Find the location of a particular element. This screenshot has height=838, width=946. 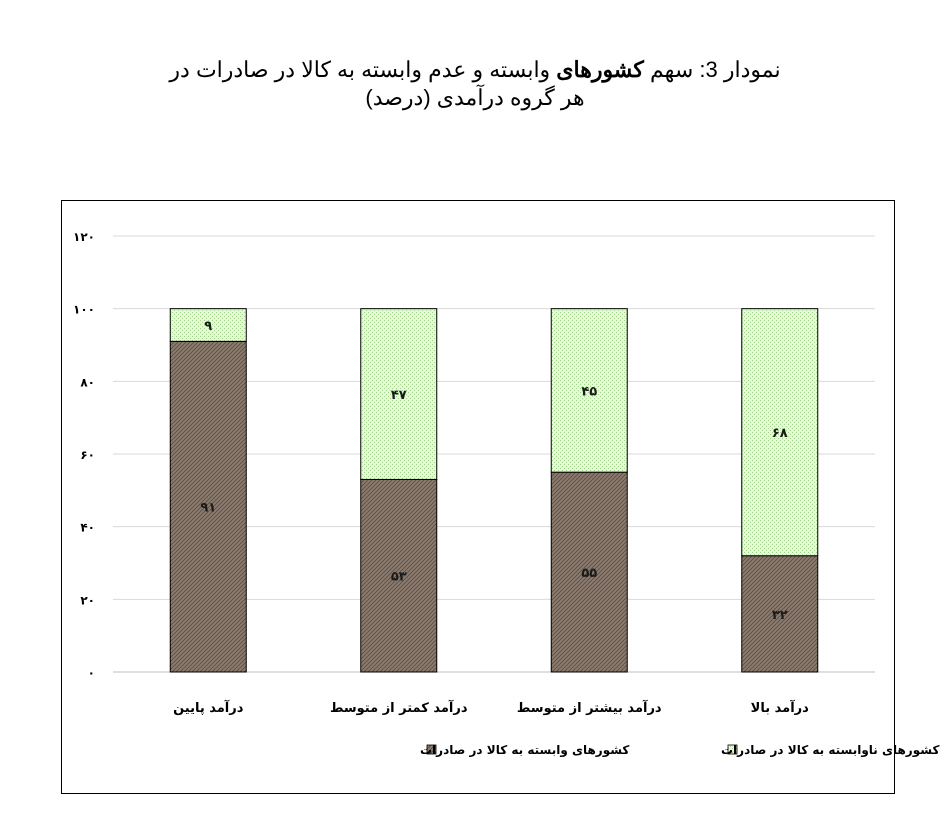

data-label: ۶۸ is located at coordinates (780, 433).